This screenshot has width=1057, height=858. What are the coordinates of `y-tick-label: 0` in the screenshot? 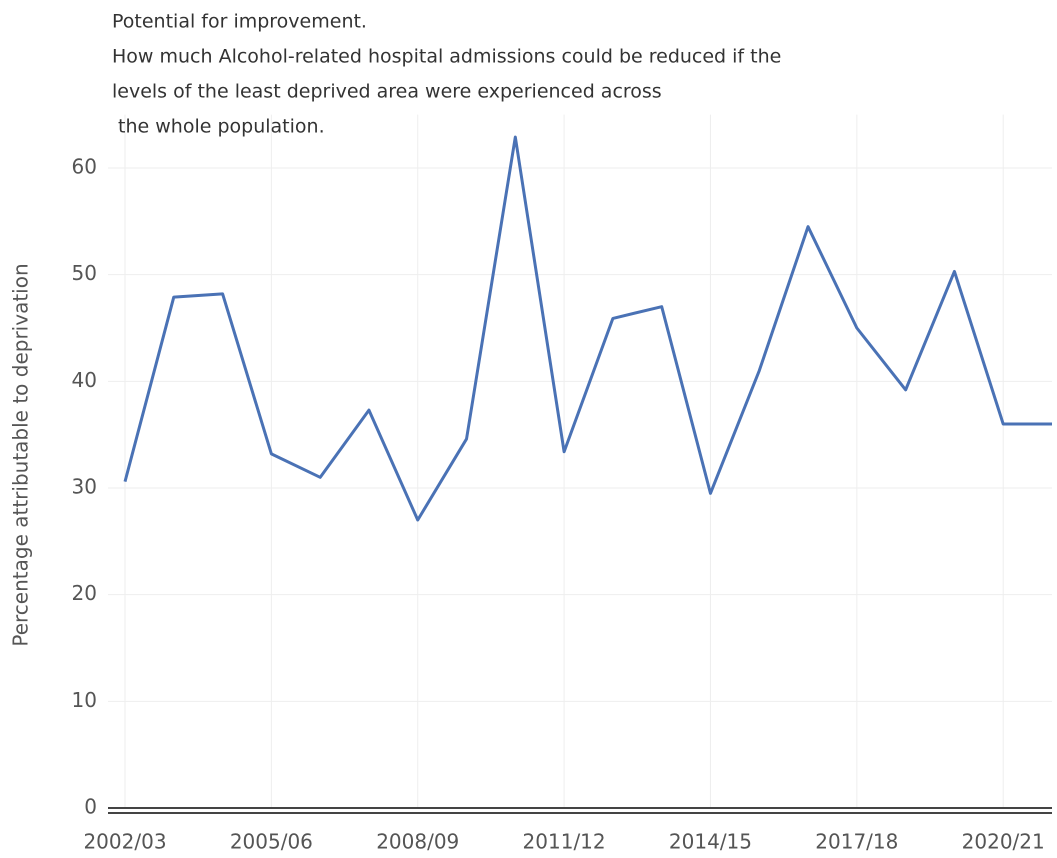 It's located at (90, 807).